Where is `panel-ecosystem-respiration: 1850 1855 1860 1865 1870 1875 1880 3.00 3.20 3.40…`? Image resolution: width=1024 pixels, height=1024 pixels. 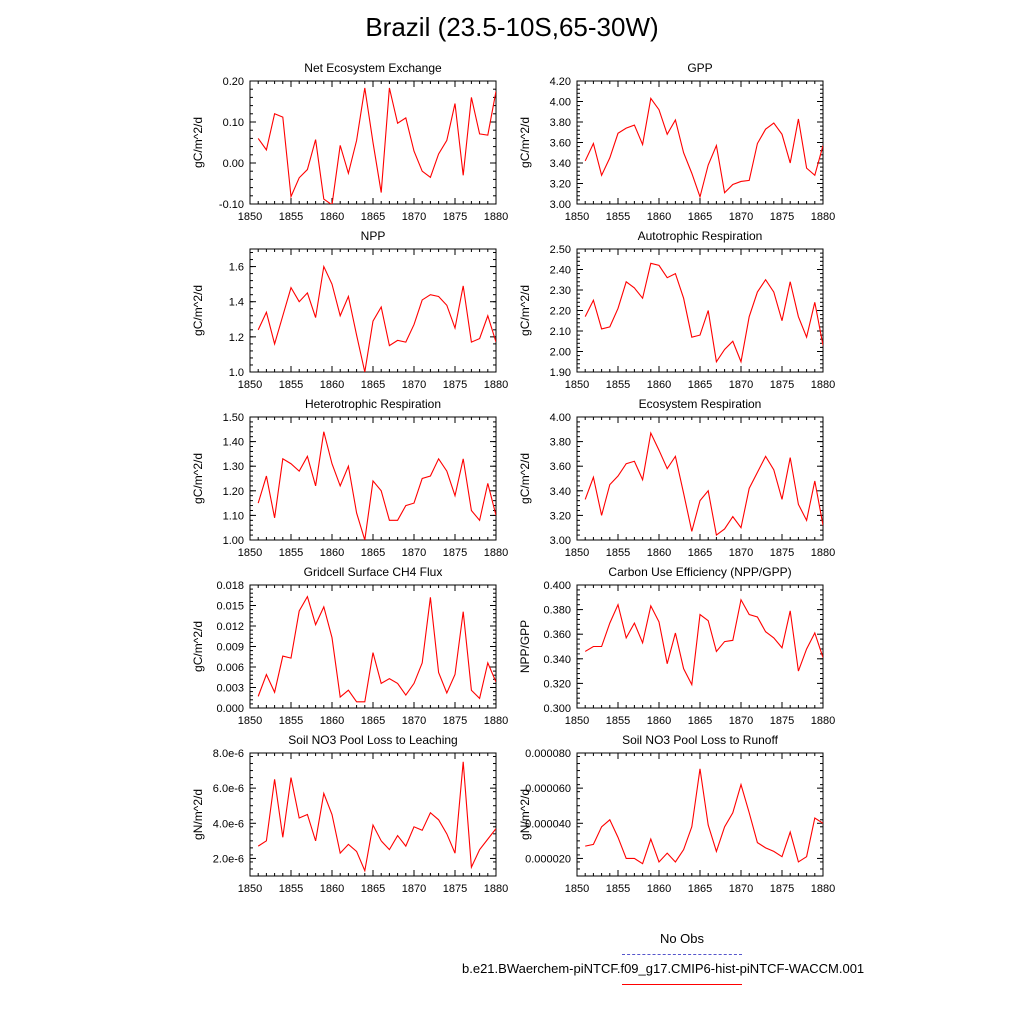
panel-ecosystem-respiration: 1850 1855 1860 1865 1870 1875 1880 3.00 3.20 3.40… is located at coordinates (676, 478).